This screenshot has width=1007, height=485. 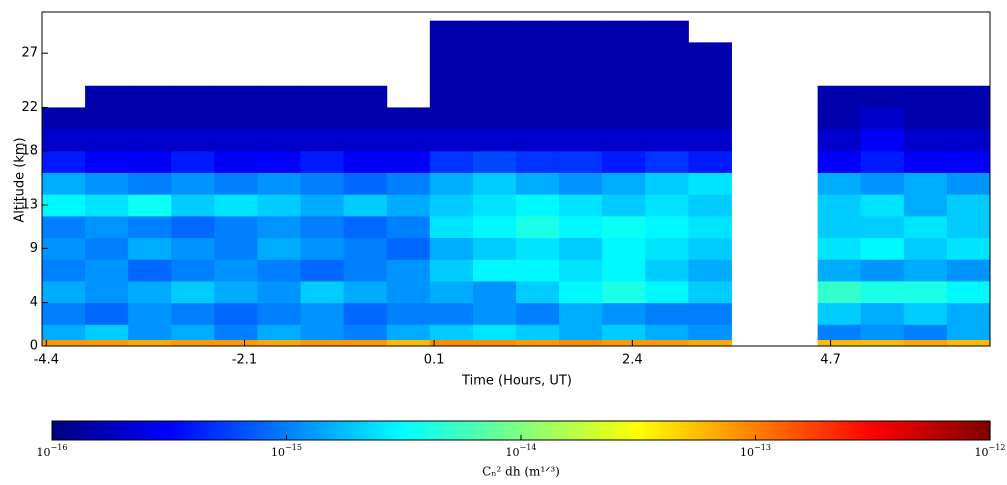 What do you see at coordinates (516, 381) in the screenshot?
I see `x-axis-label: Time (Hours, UT)` at bounding box center [516, 381].